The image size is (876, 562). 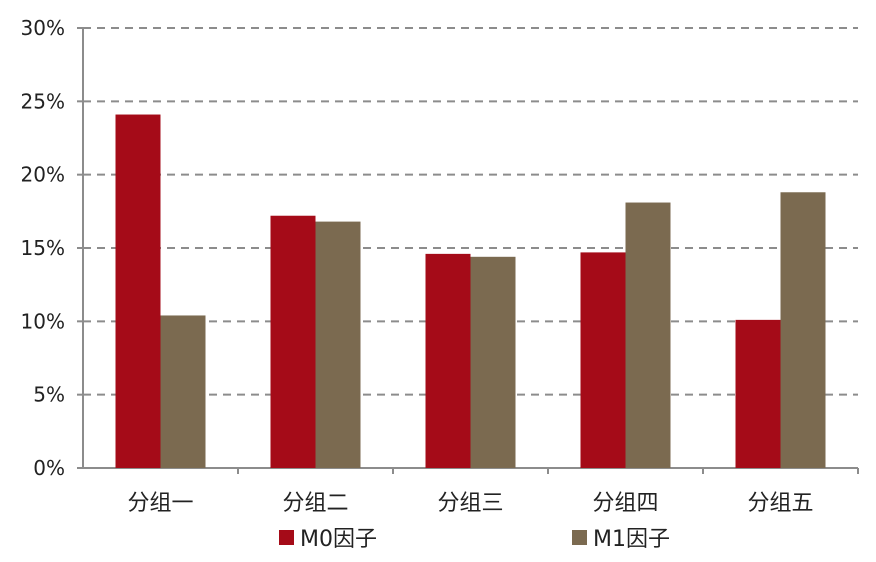 What do you see at coordinates (338, 539) in the screenshot?
I see `legend-label: M0因子` at bounding box center [338, 539].